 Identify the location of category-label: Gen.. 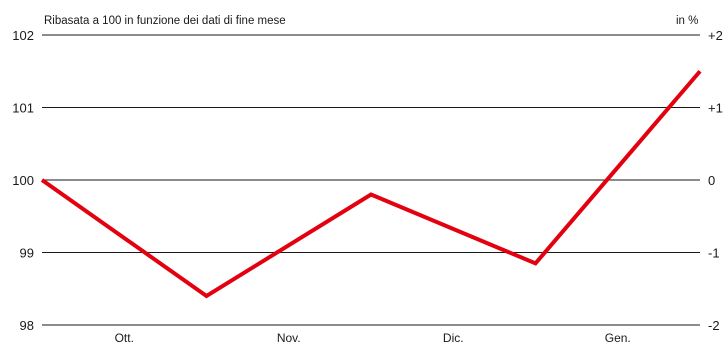
(618, 338).